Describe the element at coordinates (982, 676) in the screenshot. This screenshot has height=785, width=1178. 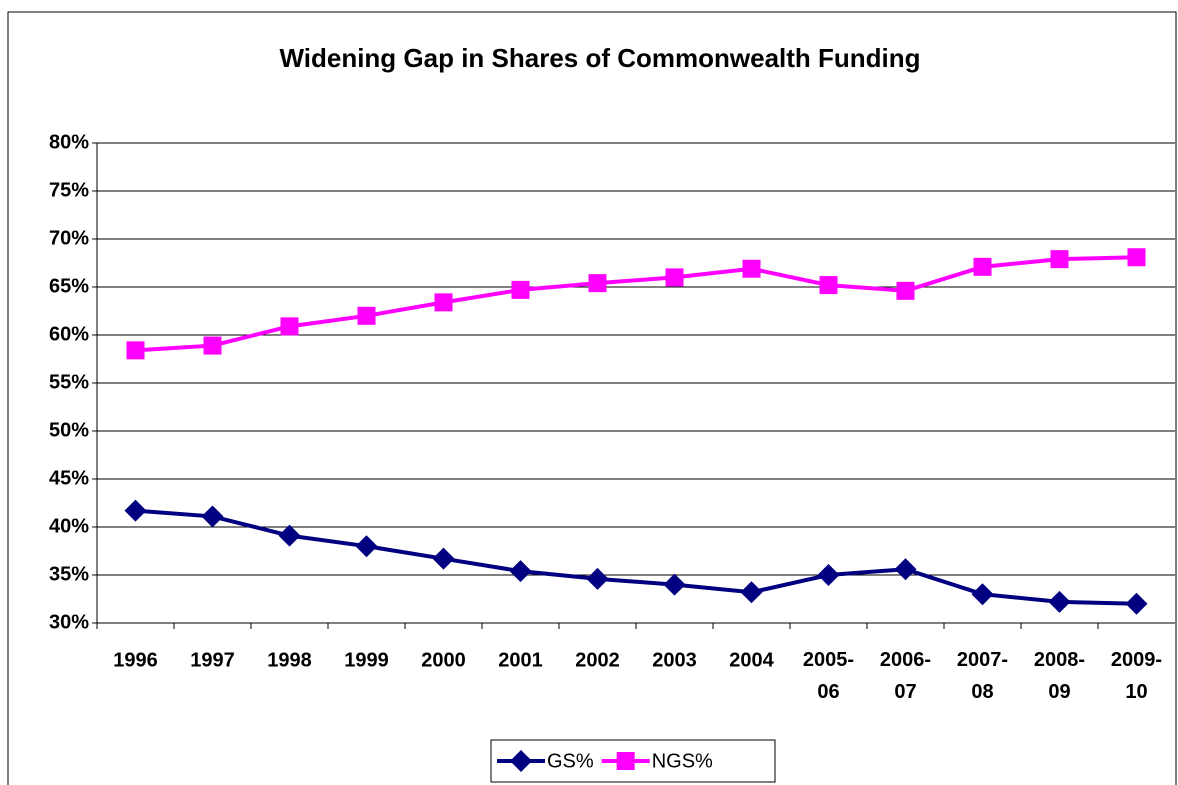
I see `x-tick-label: 2007-08` at that location.